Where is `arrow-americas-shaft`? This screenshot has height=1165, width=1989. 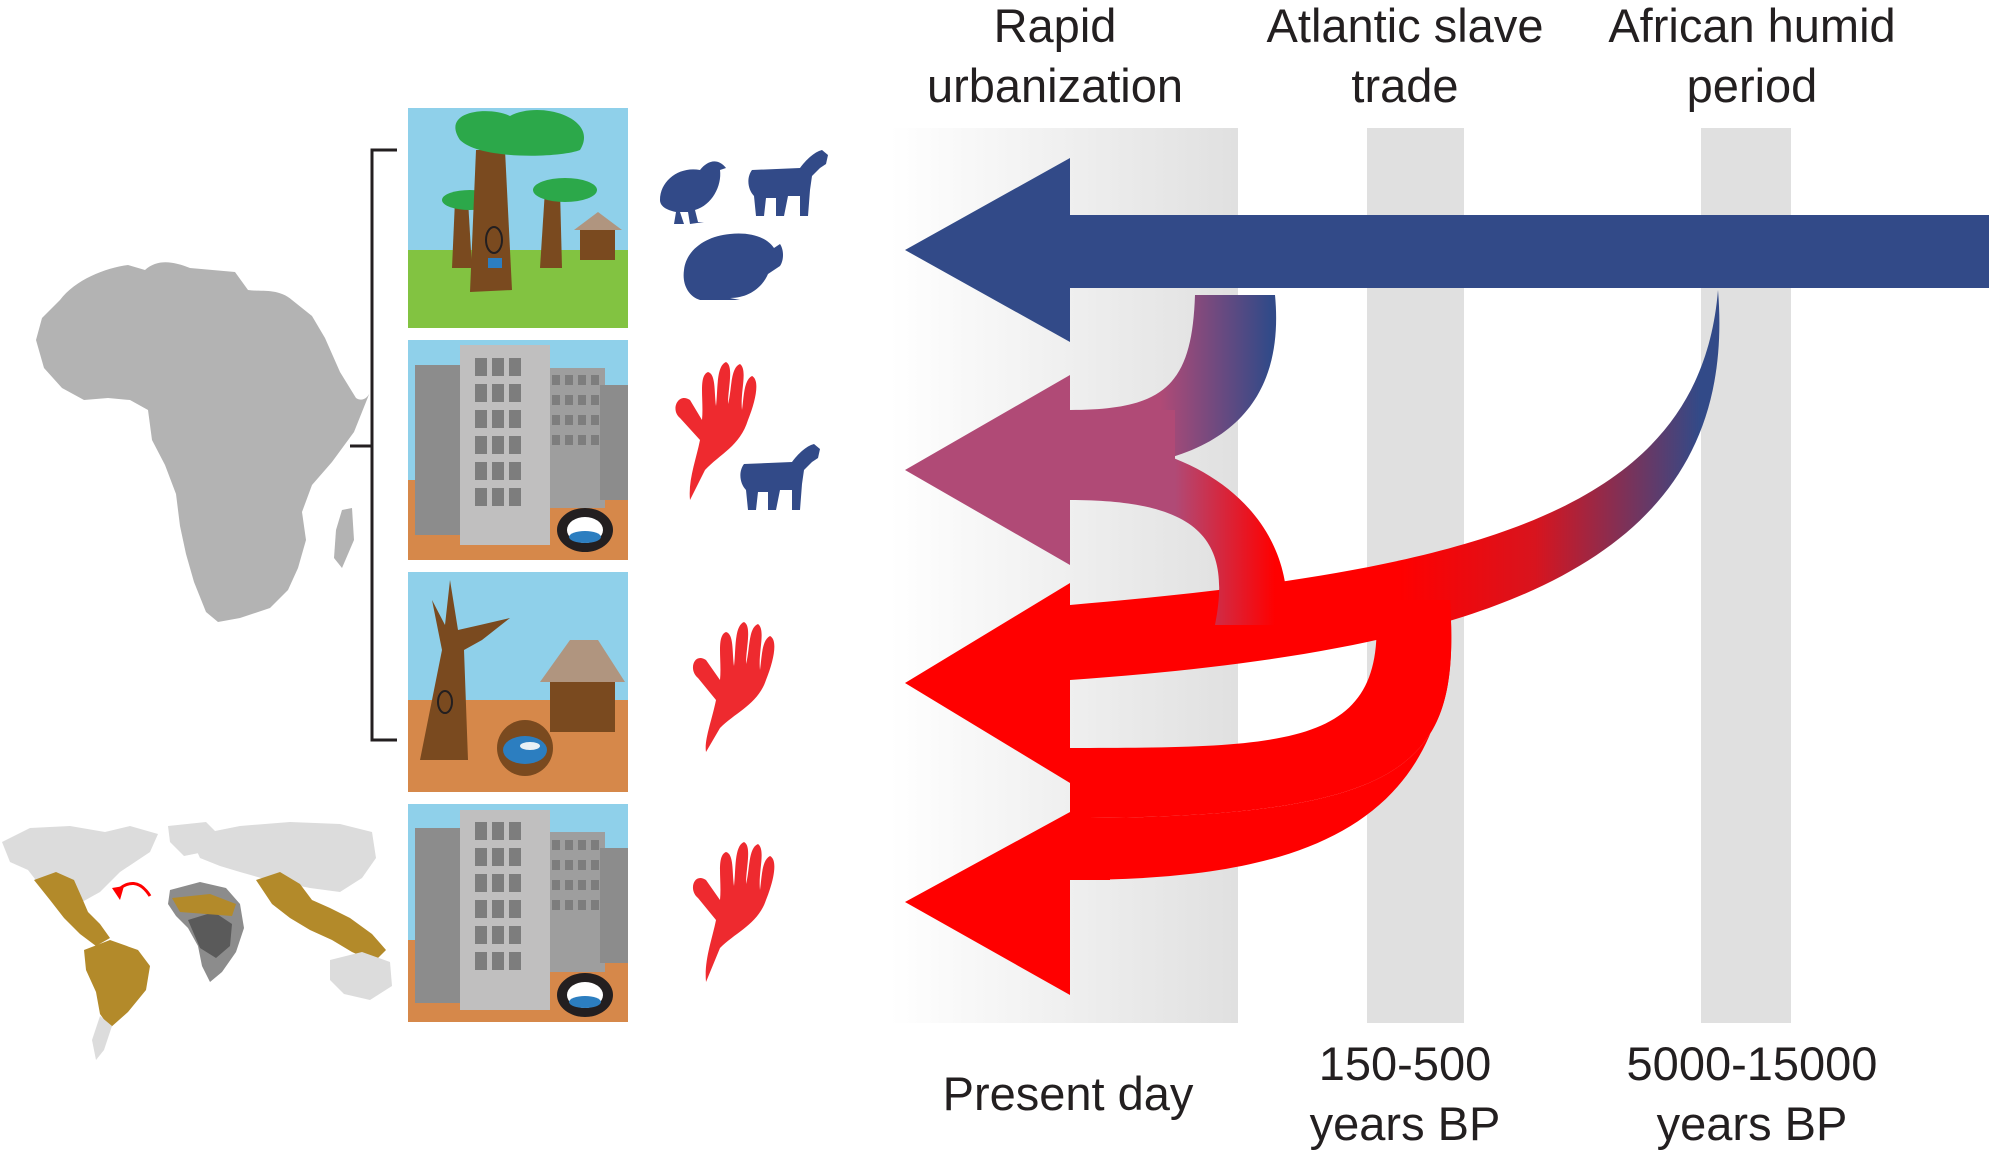 arrow-americas-shaft is located at coordinates (1261, 740).